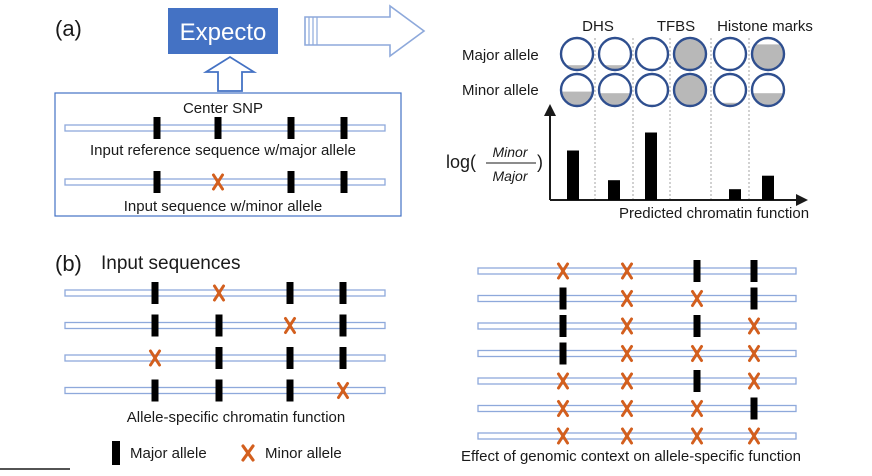 The width and height of the screenshot is (872, 476). Describe the element at coordinates (225, 342) in the screenshot. I see `left-sequence-set` at that location.